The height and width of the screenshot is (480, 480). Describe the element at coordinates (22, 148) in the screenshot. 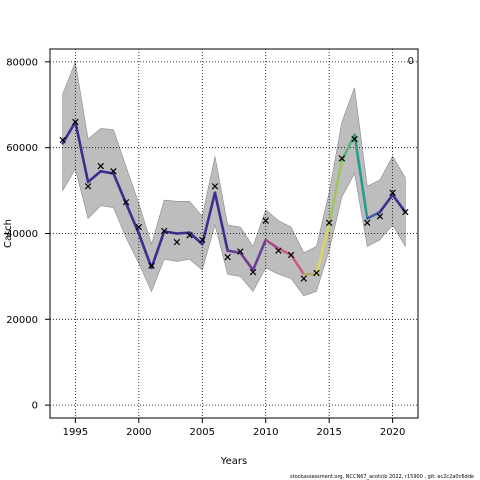

I see `y-tick-label: 60000` at that location.